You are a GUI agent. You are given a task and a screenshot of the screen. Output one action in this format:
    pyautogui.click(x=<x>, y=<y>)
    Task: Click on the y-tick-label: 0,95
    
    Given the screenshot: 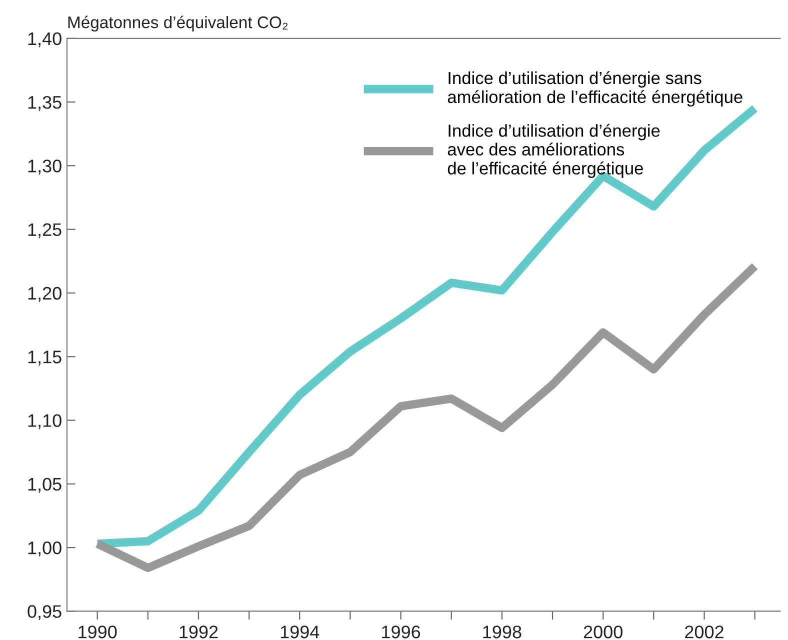 What is the action you would take?
    pyautogui.click(x=45, y=612)
    